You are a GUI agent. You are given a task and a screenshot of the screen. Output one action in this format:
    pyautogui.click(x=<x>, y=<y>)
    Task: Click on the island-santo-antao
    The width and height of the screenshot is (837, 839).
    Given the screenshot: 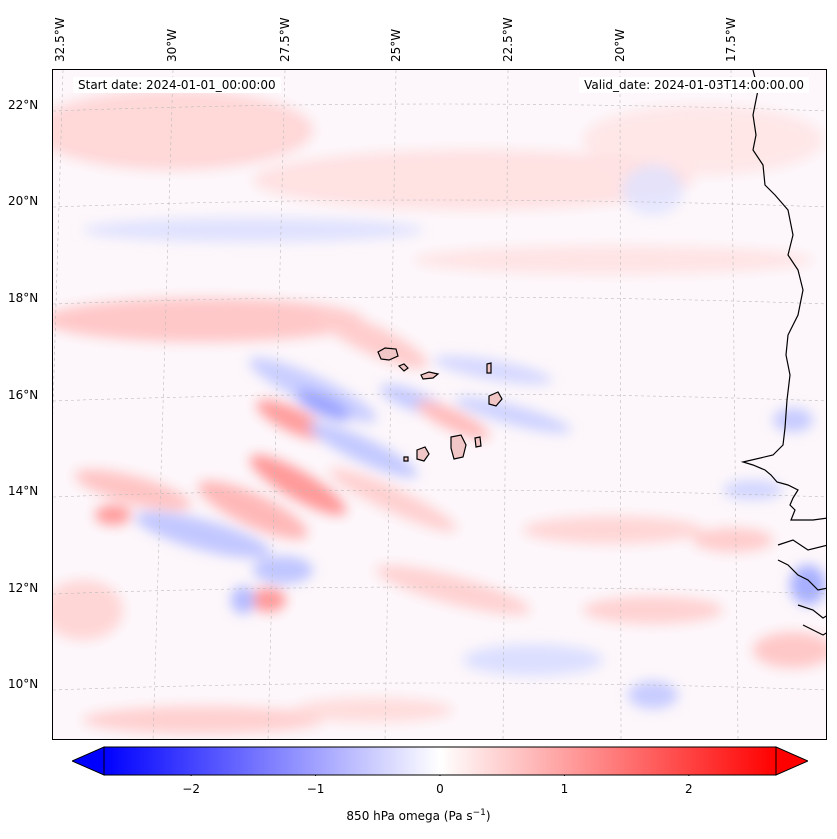 What is the action you would take?
    pyautogui.click(x=388, y=354)
    